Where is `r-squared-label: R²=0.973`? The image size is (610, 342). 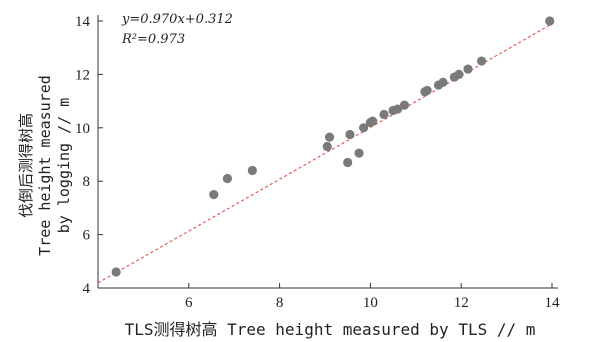
r-squared-label: R²=0.973 is located at coordinates (154, 39).